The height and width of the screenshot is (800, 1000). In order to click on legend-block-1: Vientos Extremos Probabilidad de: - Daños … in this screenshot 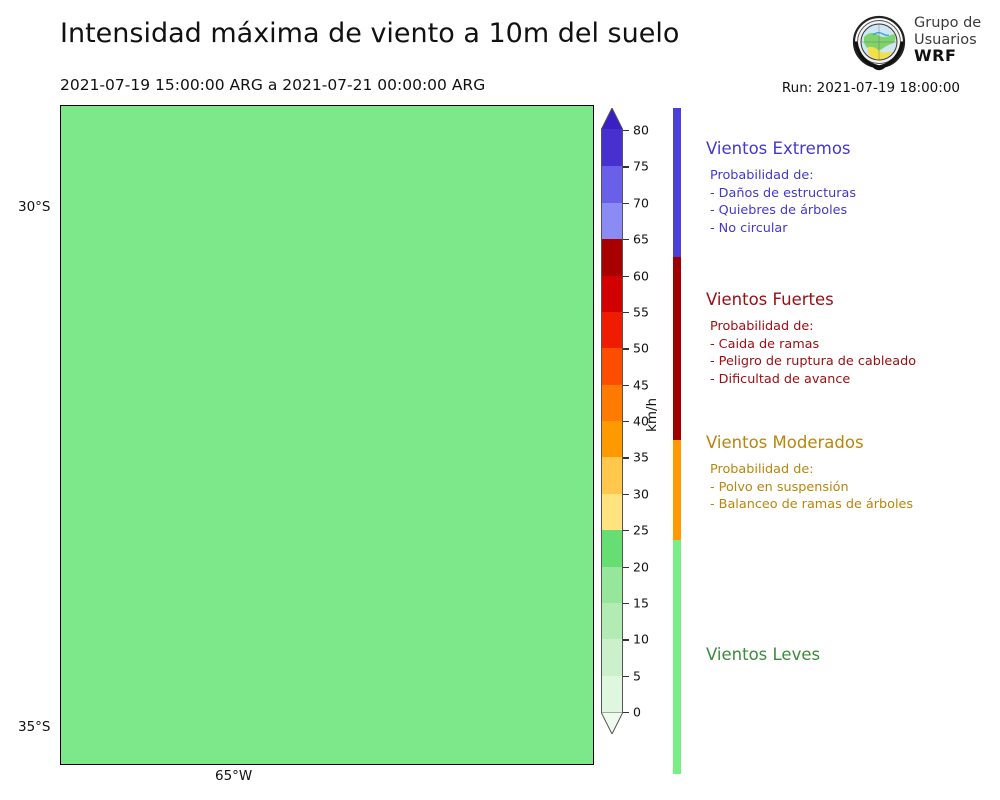, I will do `click(851, 188)`.